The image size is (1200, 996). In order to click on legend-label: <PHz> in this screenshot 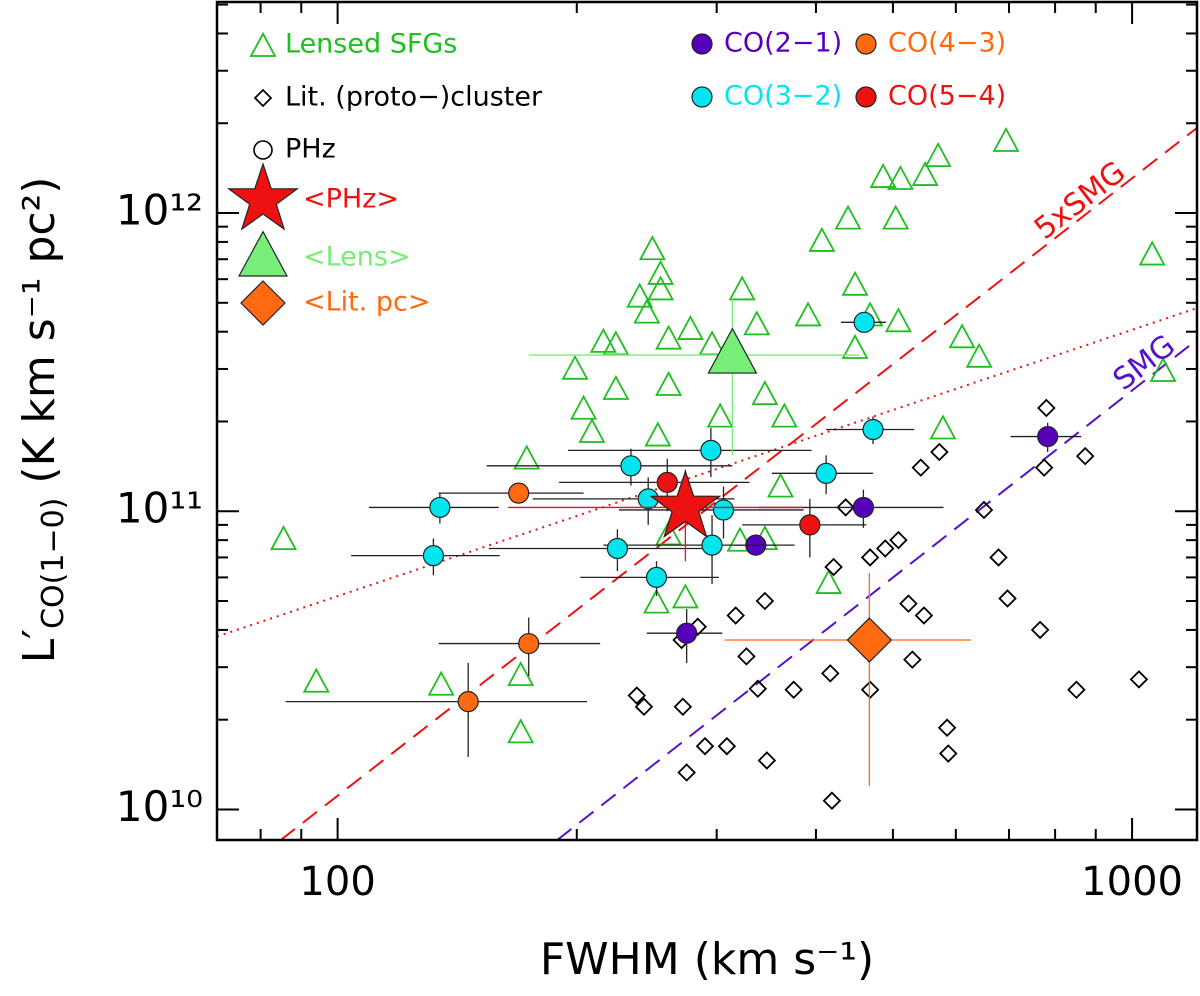, I will do `click(351, 199)`.